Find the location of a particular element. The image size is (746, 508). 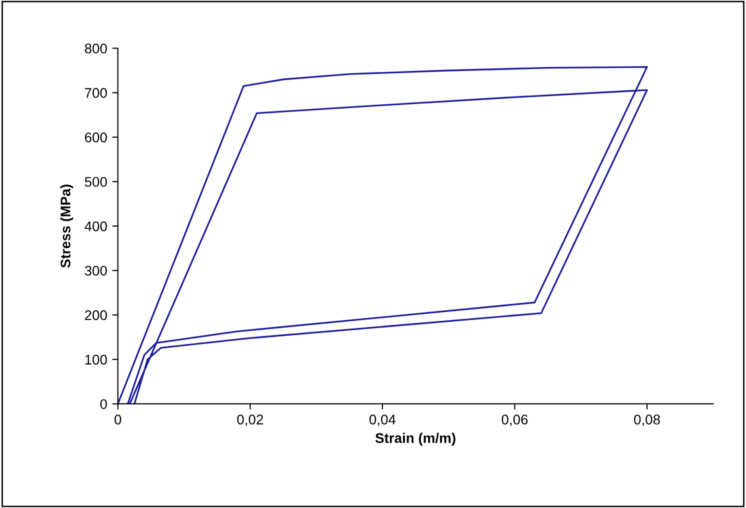

y-tick-label: 300 is located at coordinates (95, 271).